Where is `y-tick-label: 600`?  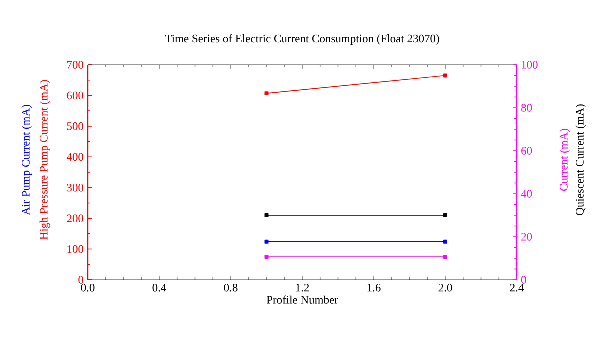
y-tick-label: 600 is located at coordinates (75, 96).